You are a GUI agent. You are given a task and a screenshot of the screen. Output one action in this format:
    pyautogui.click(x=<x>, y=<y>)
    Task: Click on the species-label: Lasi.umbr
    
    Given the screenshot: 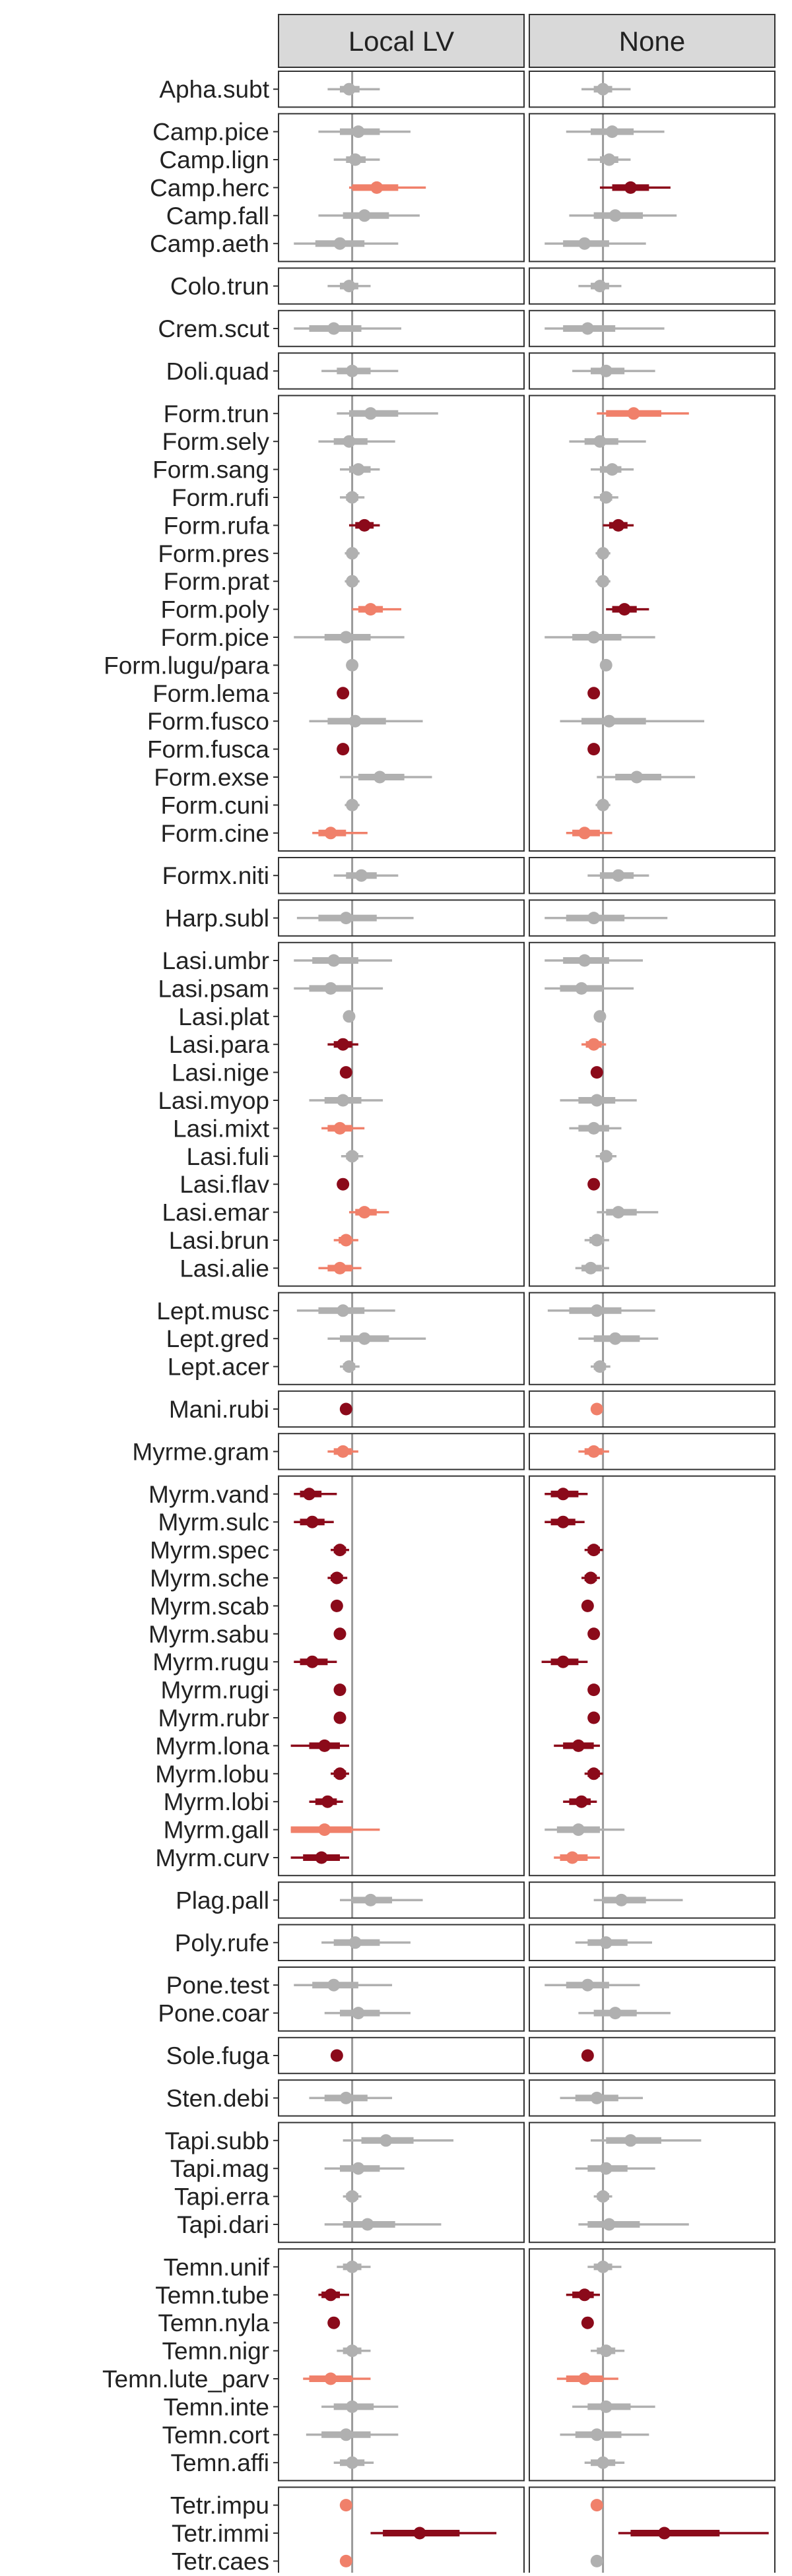 What is the action you would take?
    pyautogui.click(x=215, y=961)
    